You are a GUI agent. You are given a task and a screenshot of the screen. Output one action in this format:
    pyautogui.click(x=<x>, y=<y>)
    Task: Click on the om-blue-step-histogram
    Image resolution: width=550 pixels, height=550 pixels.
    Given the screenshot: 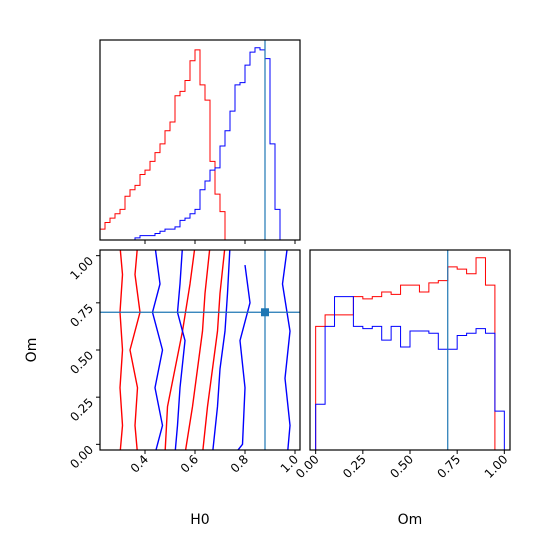 What is the action you would take?
    pyautogui.click(x=410, y=373)
    